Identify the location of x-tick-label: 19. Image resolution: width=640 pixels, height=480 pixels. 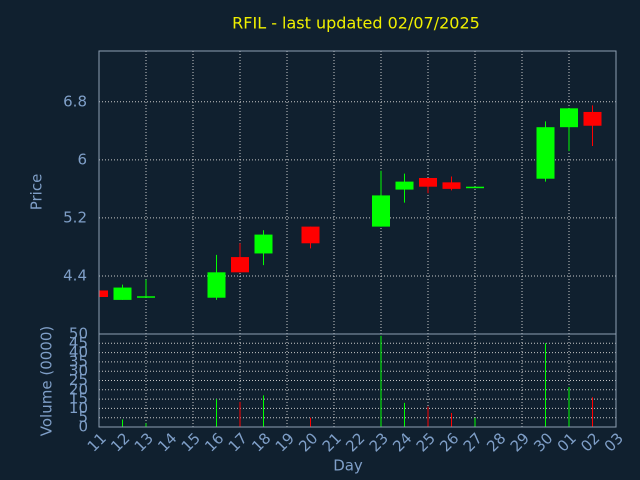
(285, 442).